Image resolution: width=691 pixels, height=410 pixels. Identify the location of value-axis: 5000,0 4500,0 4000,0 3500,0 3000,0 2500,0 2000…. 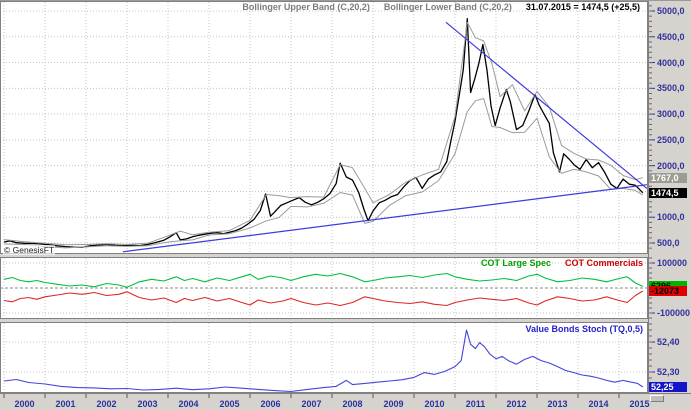
(669, 197).